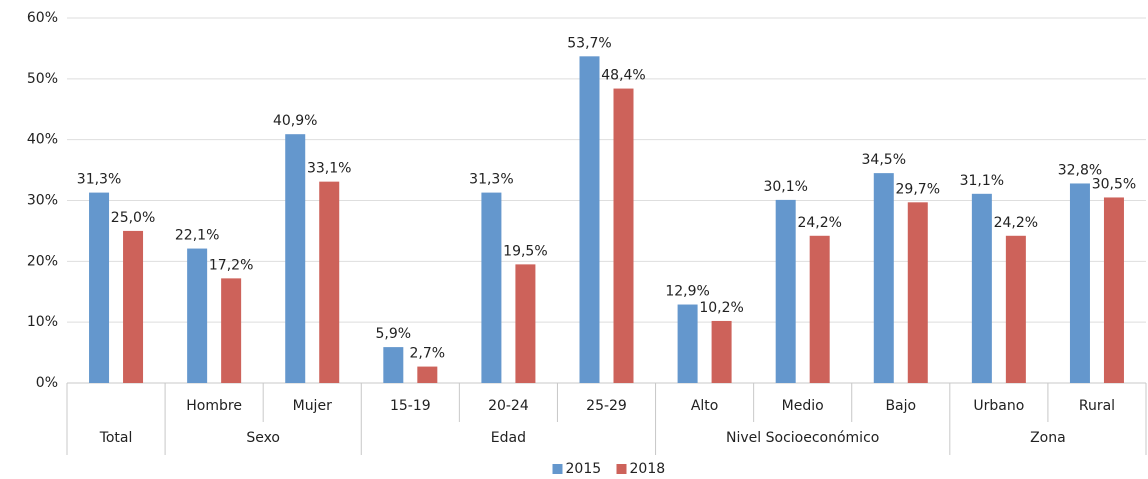  What do you see at coordinates (295, 121) in the screenshot?
I see `data-label: 40,9%` at bounding box center [295, 121].